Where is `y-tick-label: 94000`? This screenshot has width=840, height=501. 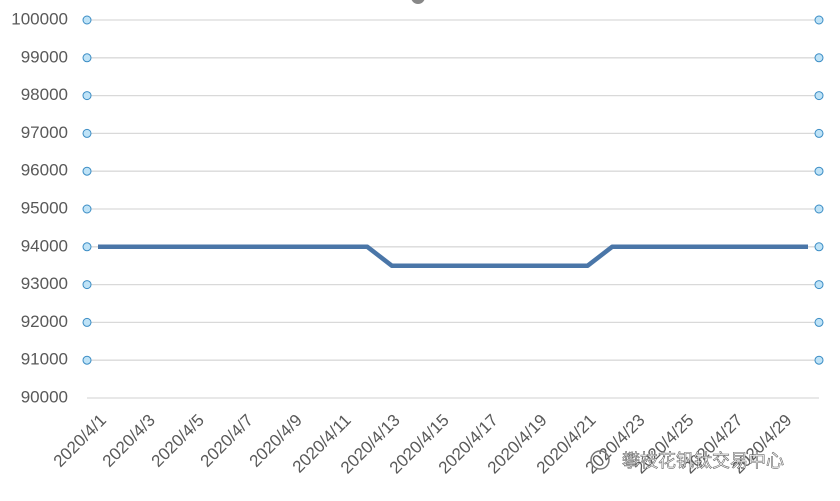 y-tick-label: 94000 is located at coordinates (44, 245).